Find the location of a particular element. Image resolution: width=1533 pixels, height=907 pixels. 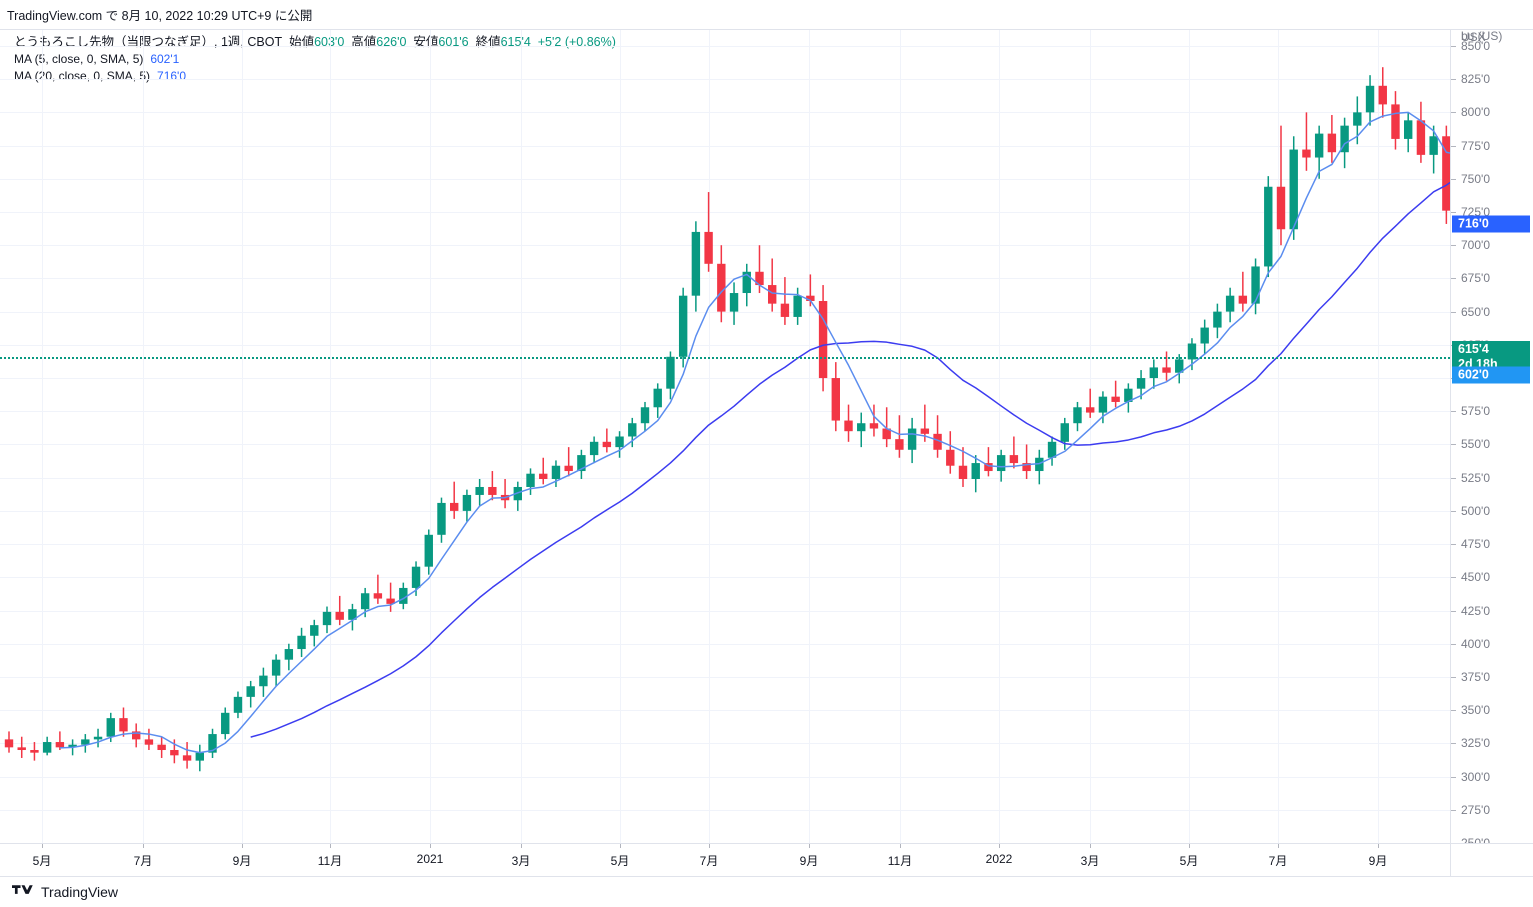

price-tick-label: 550'0 is located at coordinates (1475, 444).